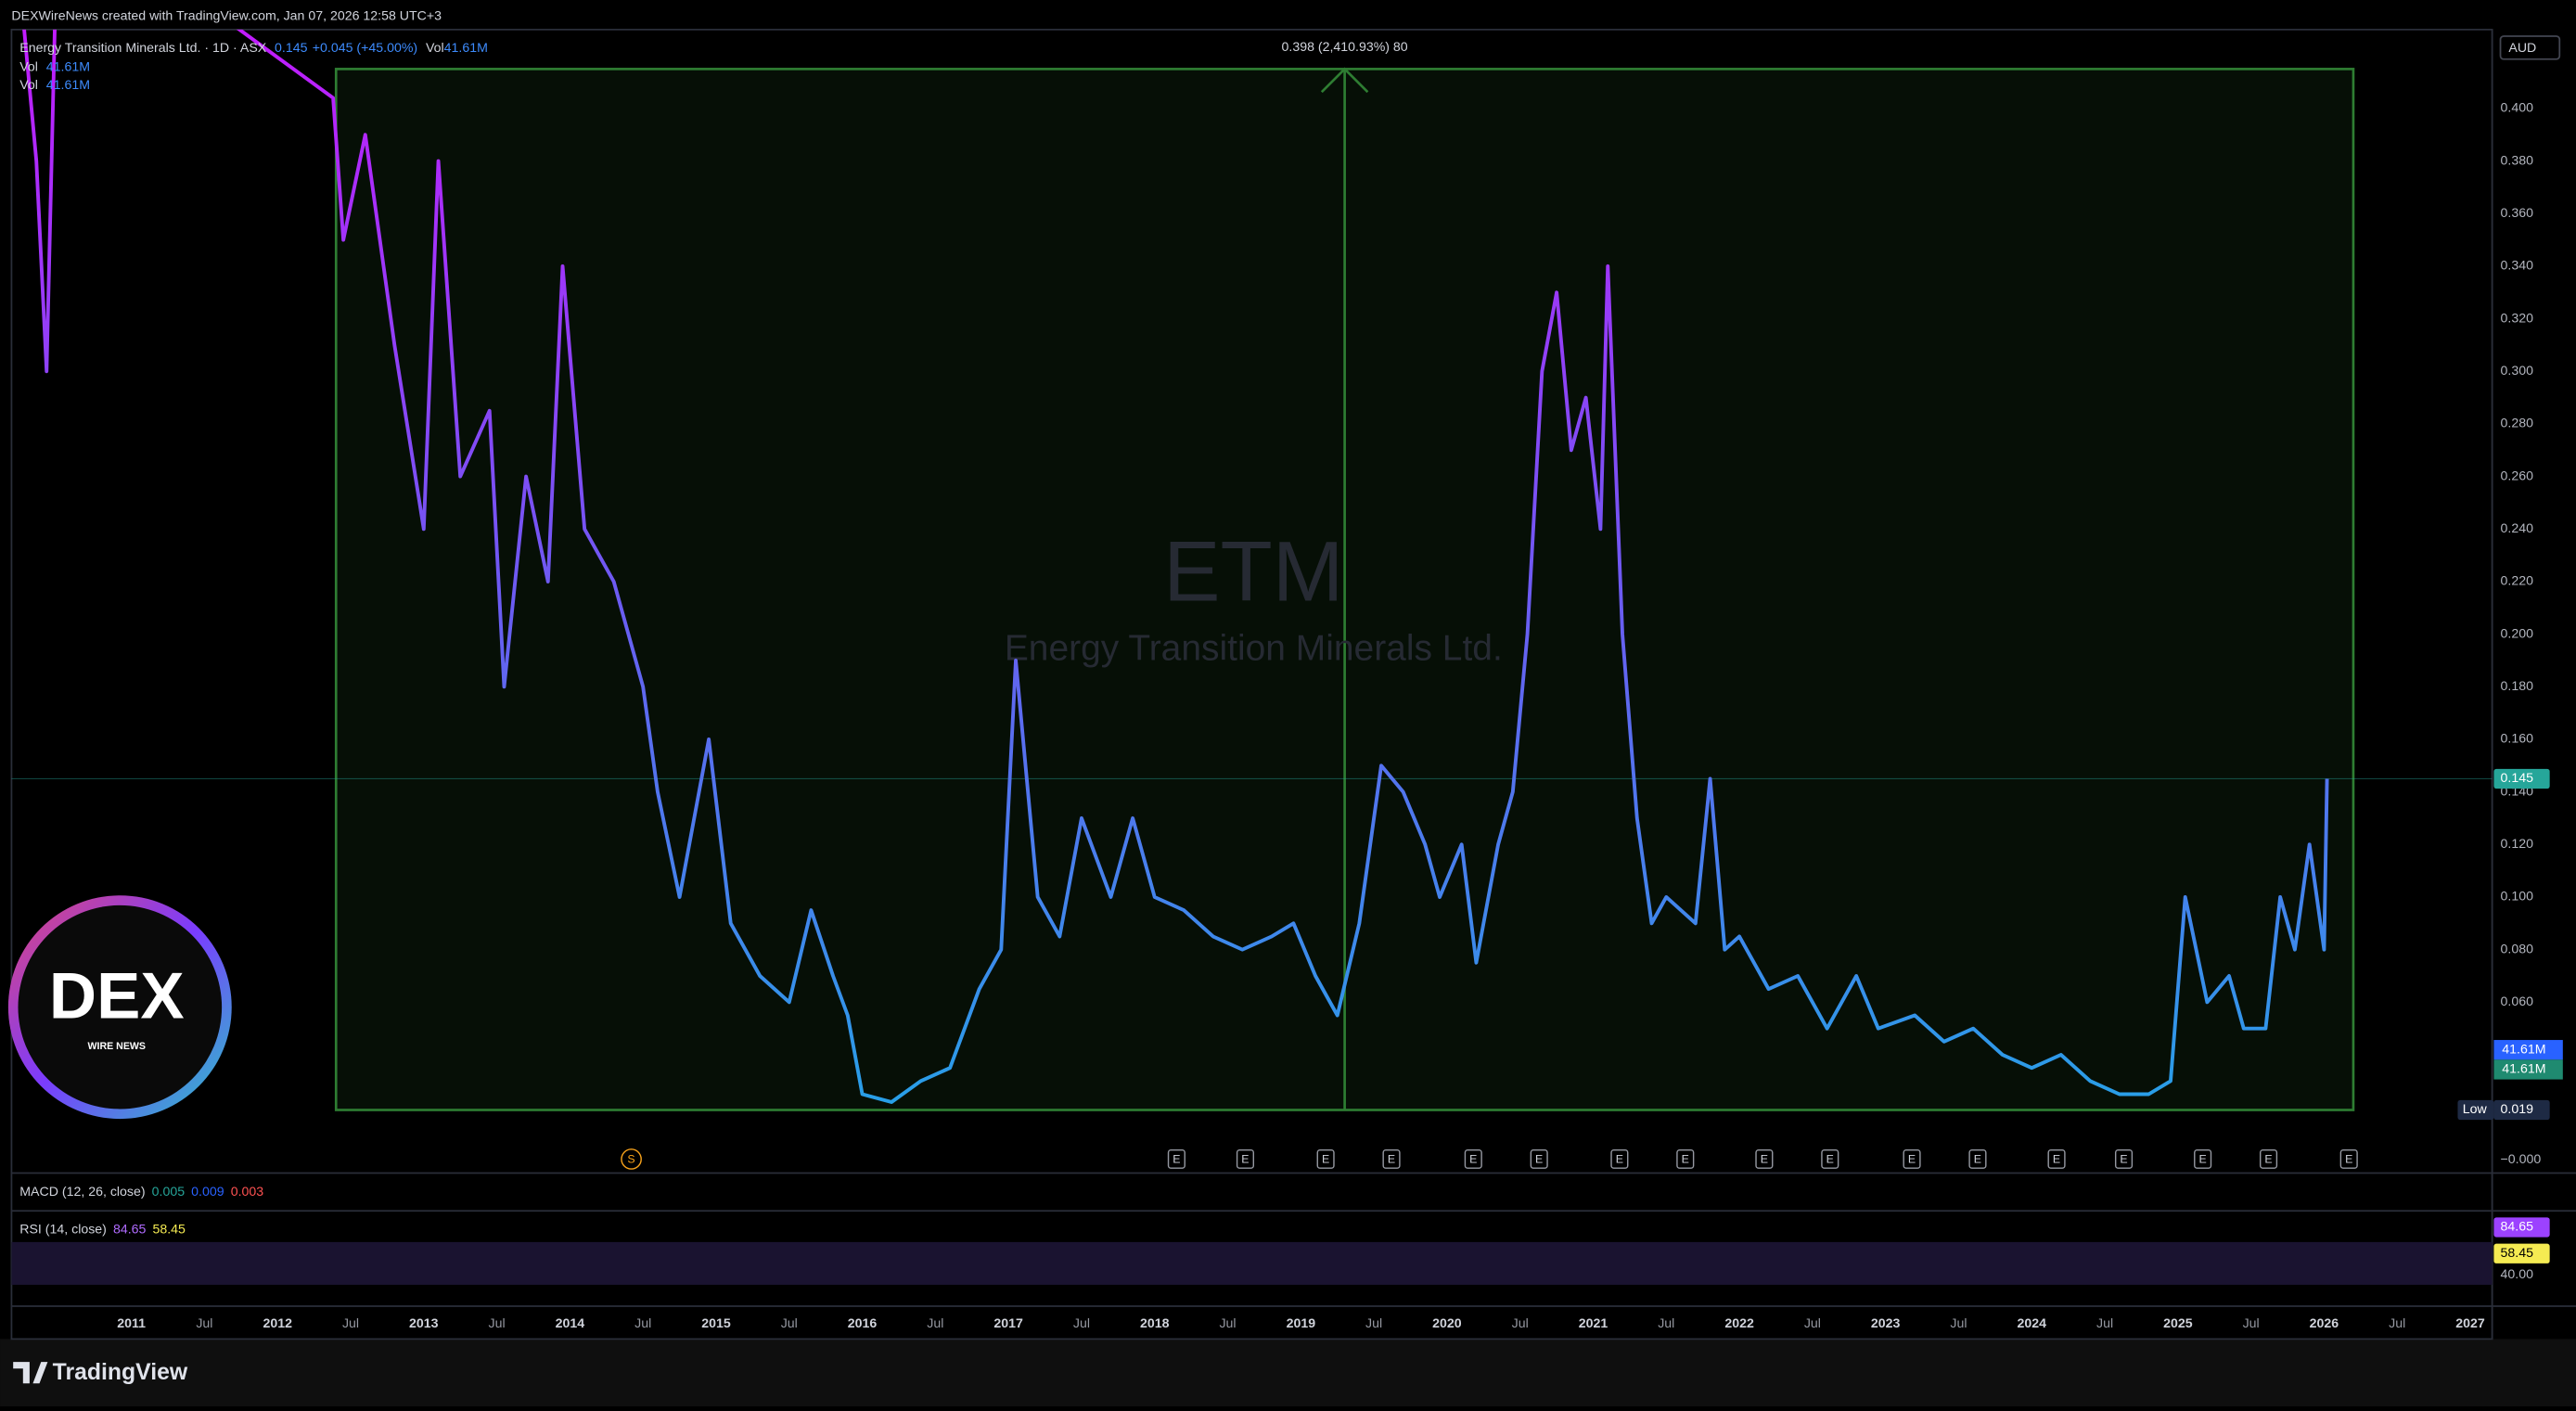  What do you see at coordinates (2521, 1253) in the screenshot?
I see `rsi-badge` at bounding box center [2521, 1253].